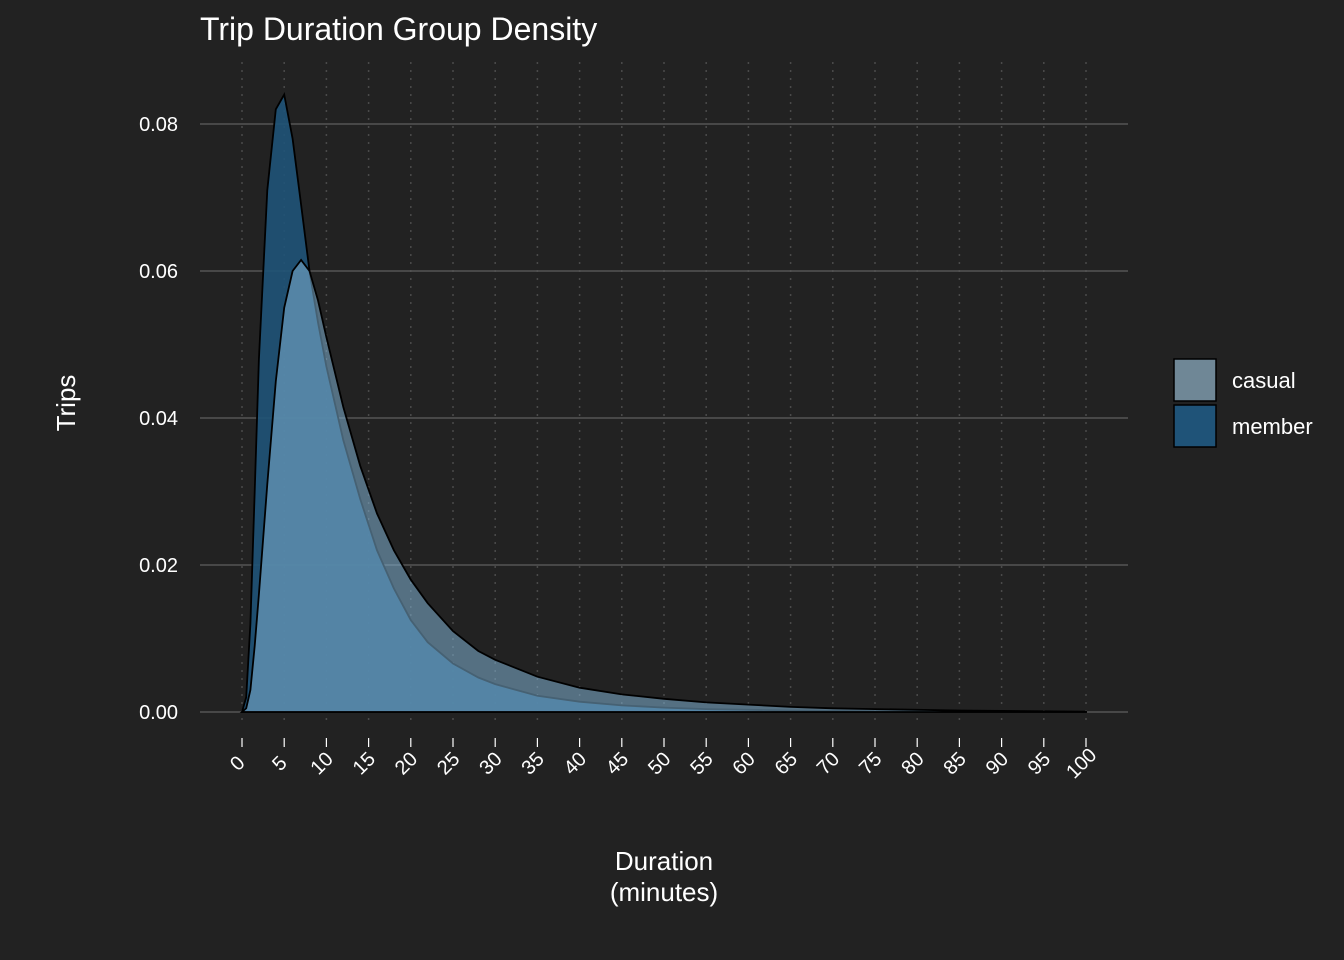 The height and width of the screenshot is (960, 1344). I want to click on x-tick-label: 50, so click(659, 763).